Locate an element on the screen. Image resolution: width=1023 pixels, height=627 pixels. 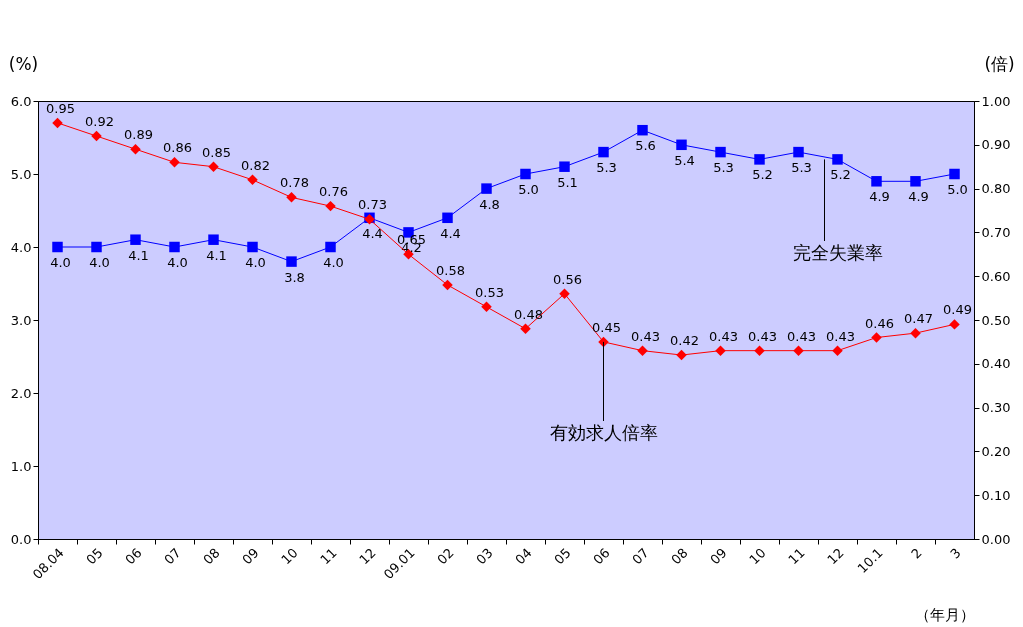
y2-tick-label: 0.40 is located at coordinates (996, 364).